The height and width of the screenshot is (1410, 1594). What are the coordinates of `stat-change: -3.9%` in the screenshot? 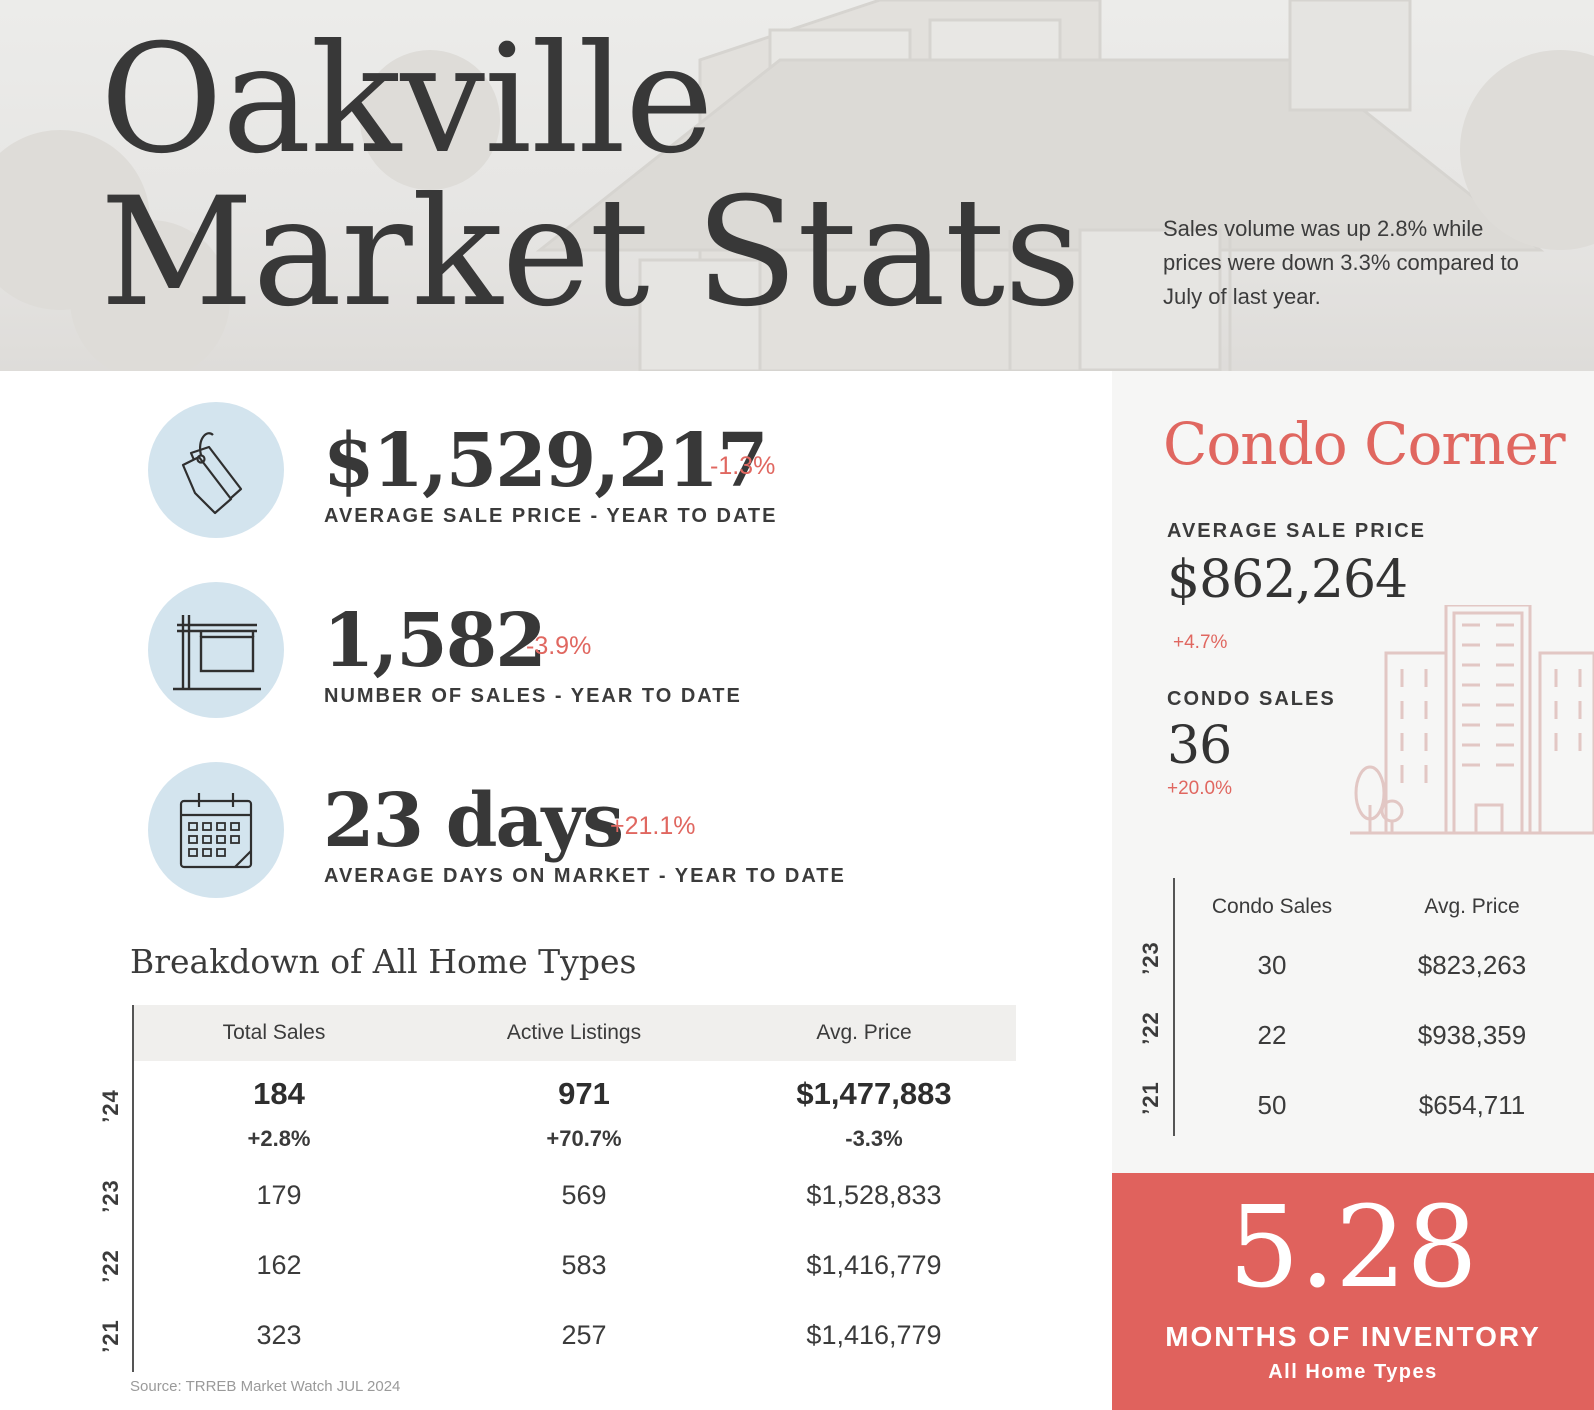 It's located at (559, 646).